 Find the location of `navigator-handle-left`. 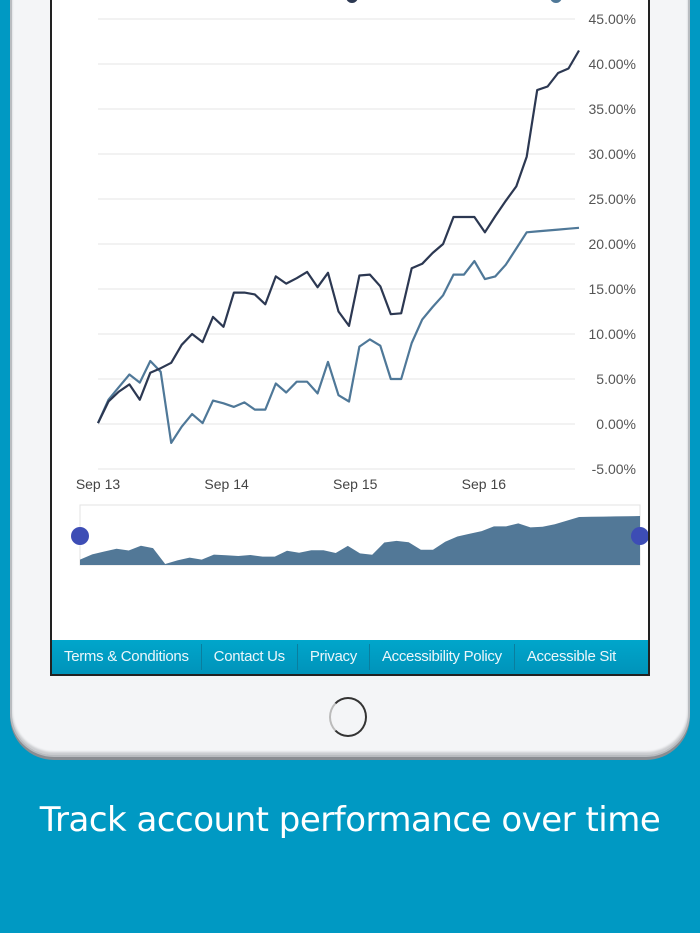

navigator-handle-left is located at coordinates (80, 536).